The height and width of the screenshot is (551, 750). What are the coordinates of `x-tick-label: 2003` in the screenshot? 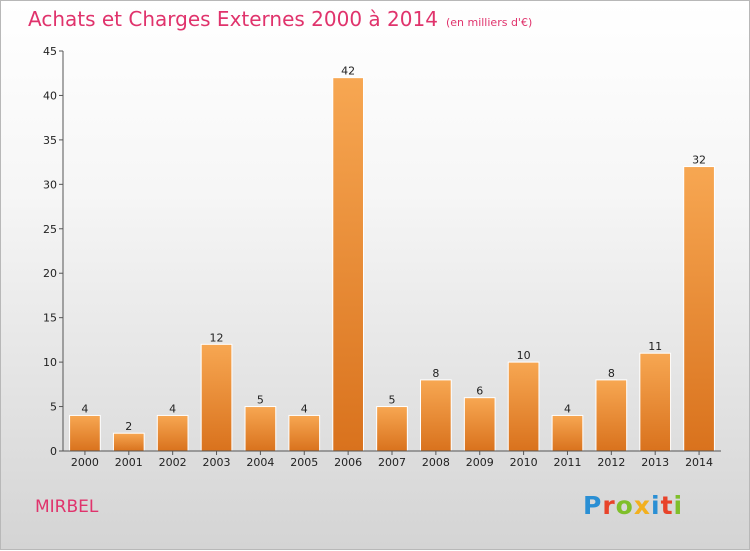 It's located at (217, 462).